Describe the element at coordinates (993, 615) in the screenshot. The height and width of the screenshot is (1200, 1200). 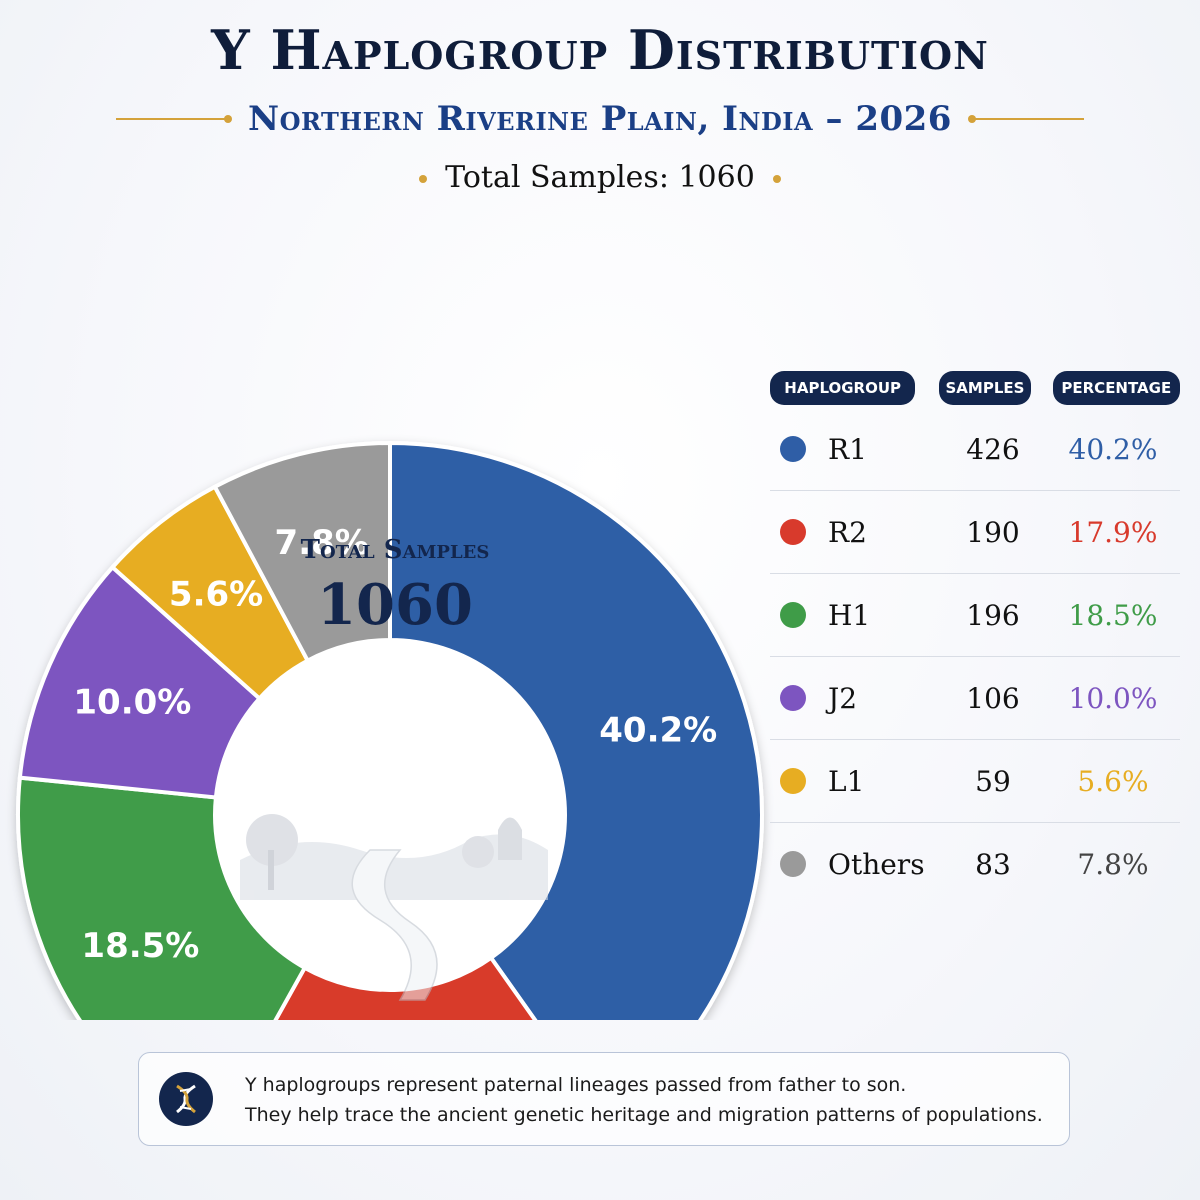
I see `sample-count: 196` at that location.